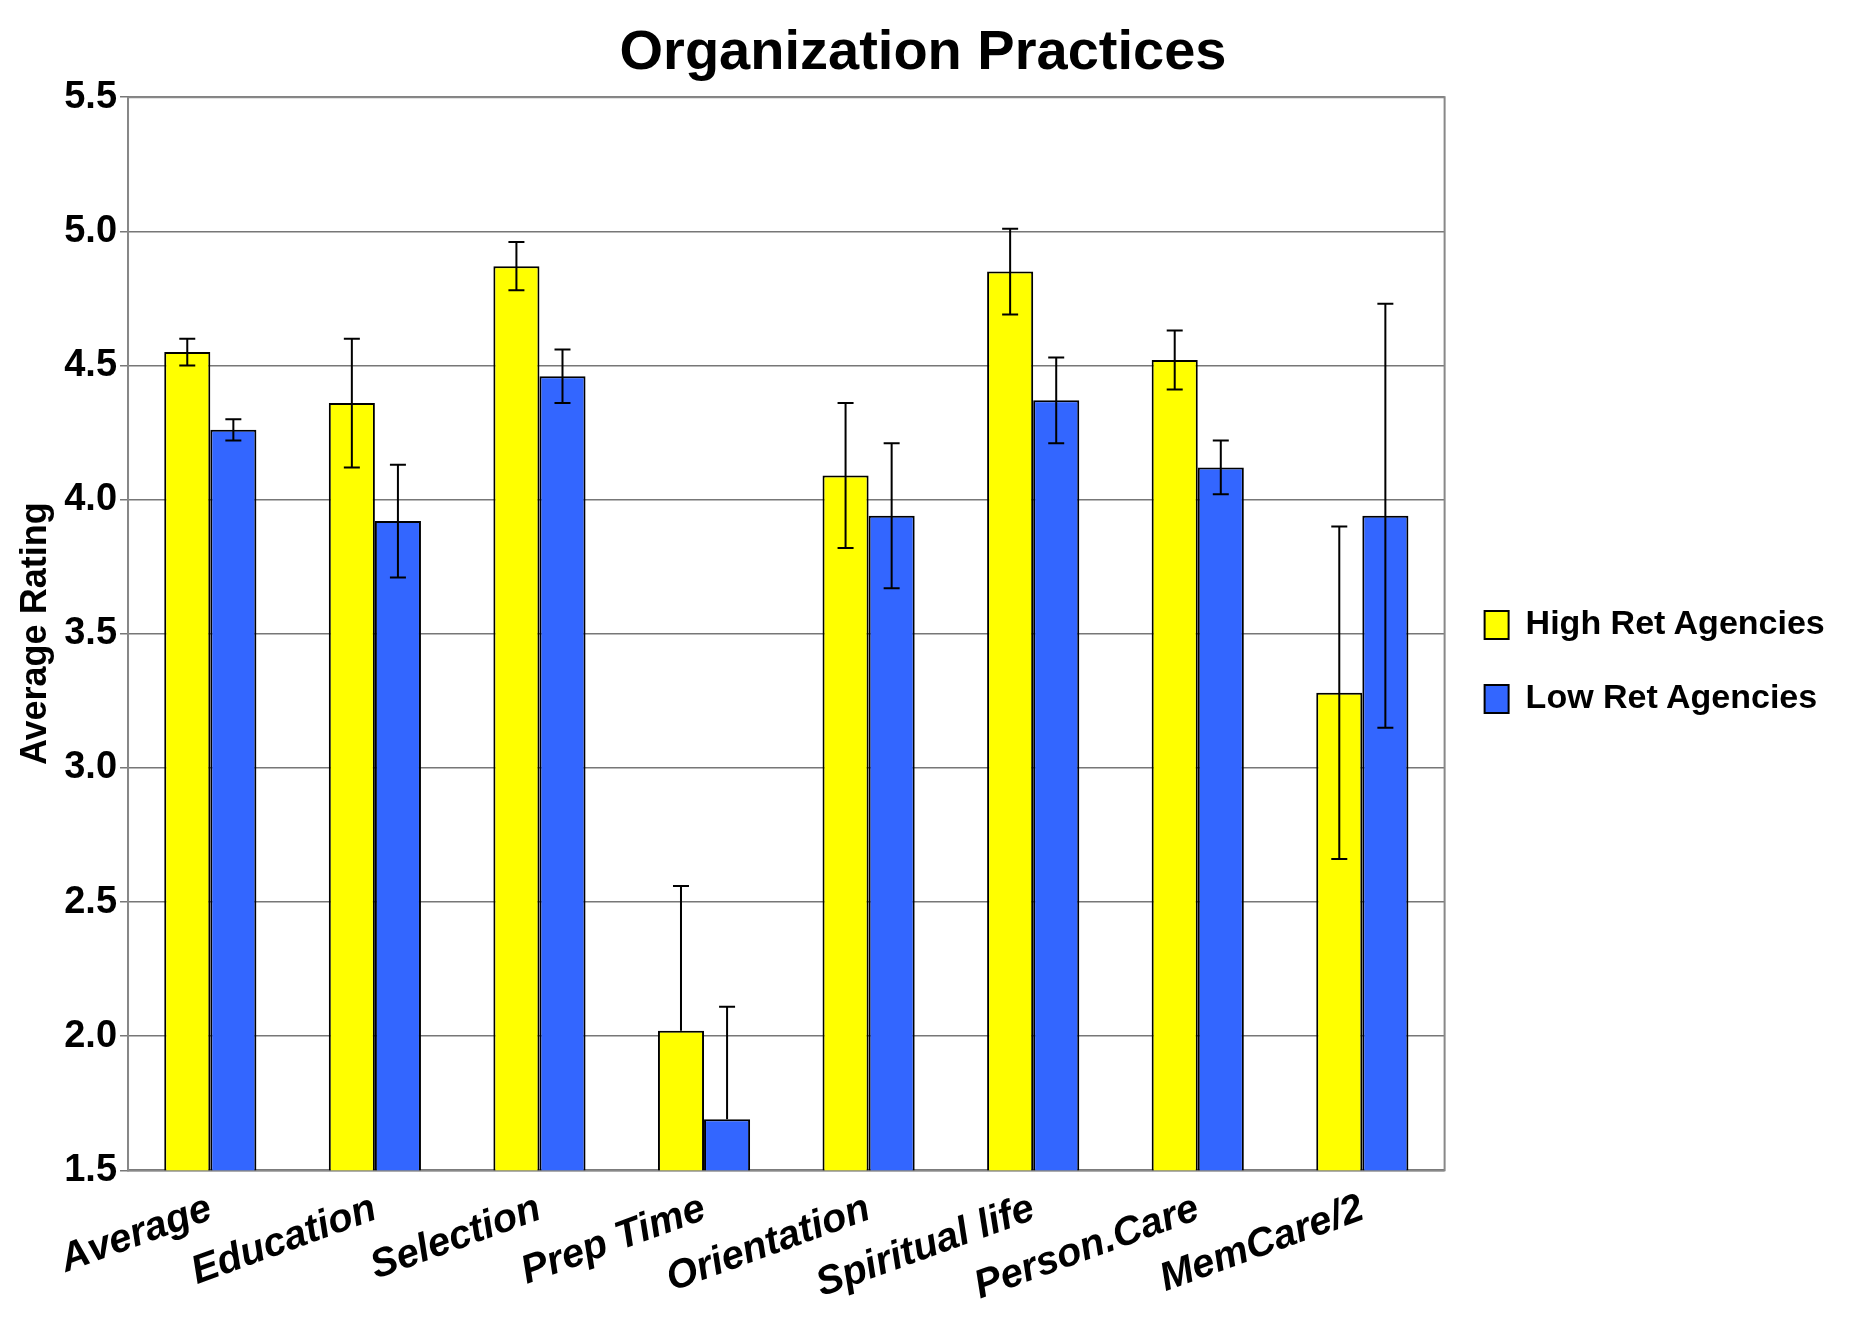 The height and width of the screenshot is (1334, 1856). I want to click on chart-title: Organization Practices, so click(923, 50).